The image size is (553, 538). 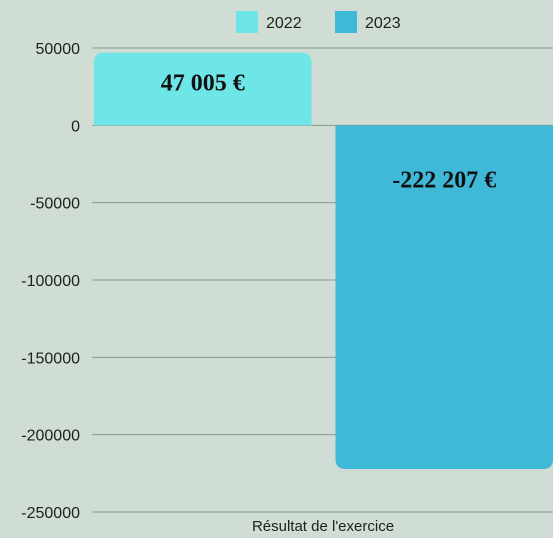 What do you see at coordinates (383, 23) in the screenshot?
I see `legend-label-2023: 2023` at bounding box center [383, 23].